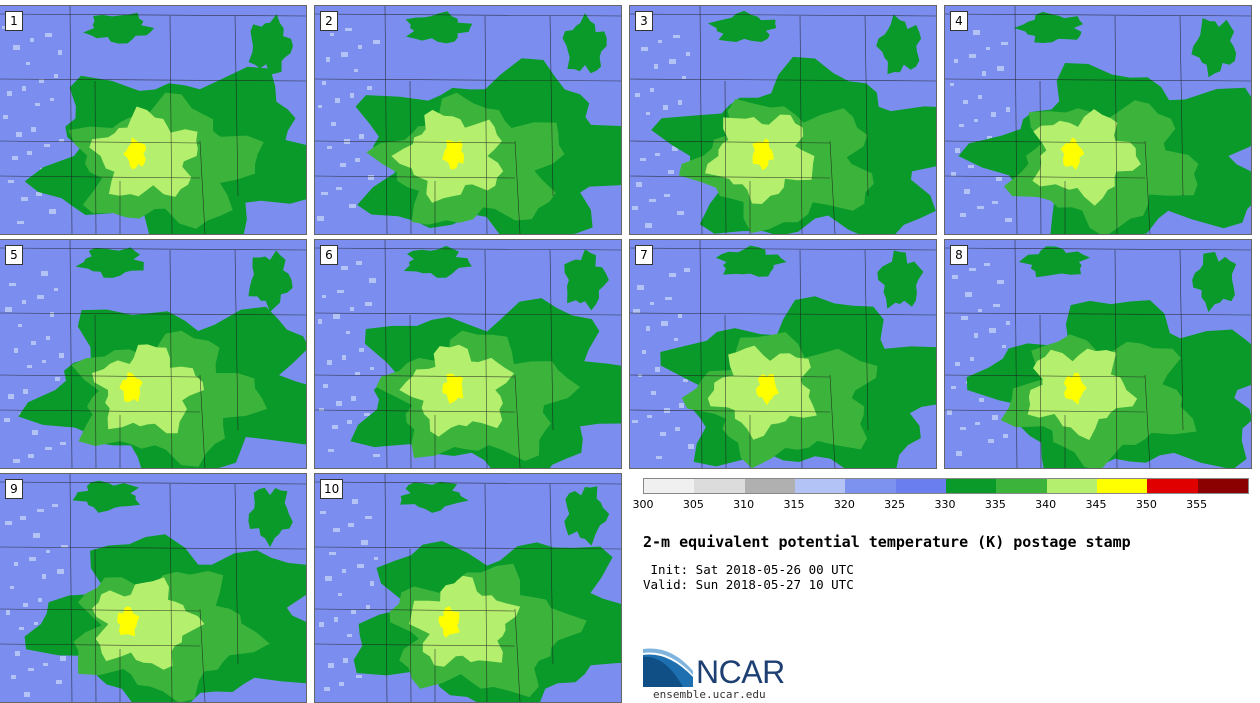 The height and width of the screenshot is (703, 1260). What do you see at coordinates (668, 667) in the screenshot?
I see `ncar-logo-icon` at bounding box center [668, 667].